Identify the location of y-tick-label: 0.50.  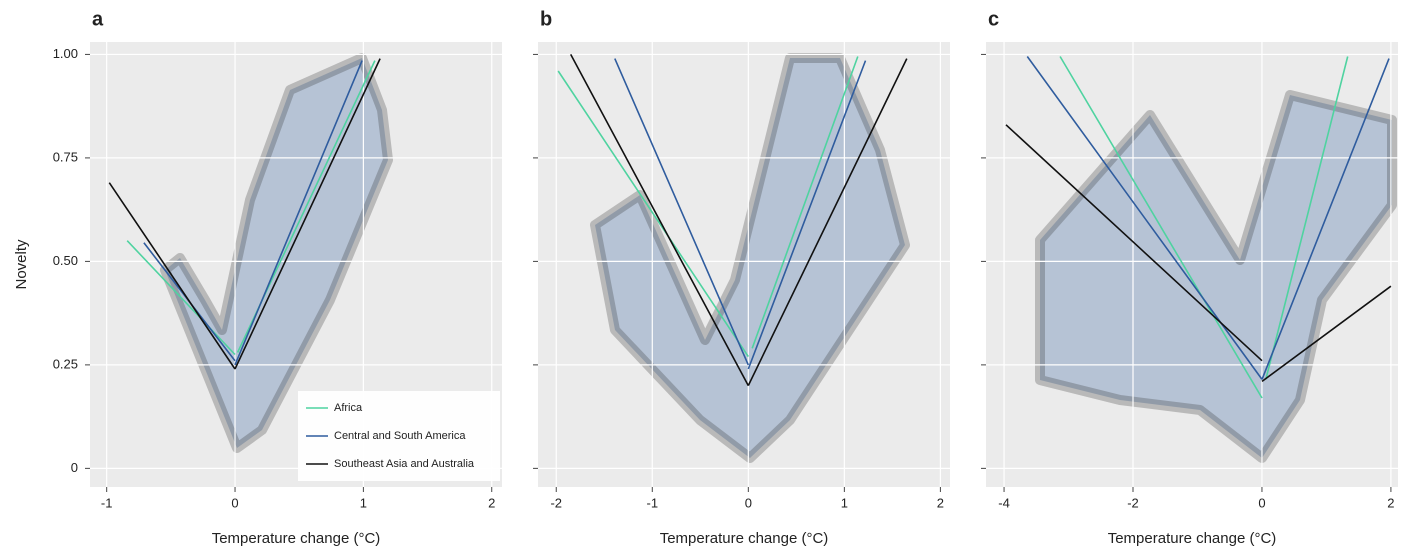
(65, 260).